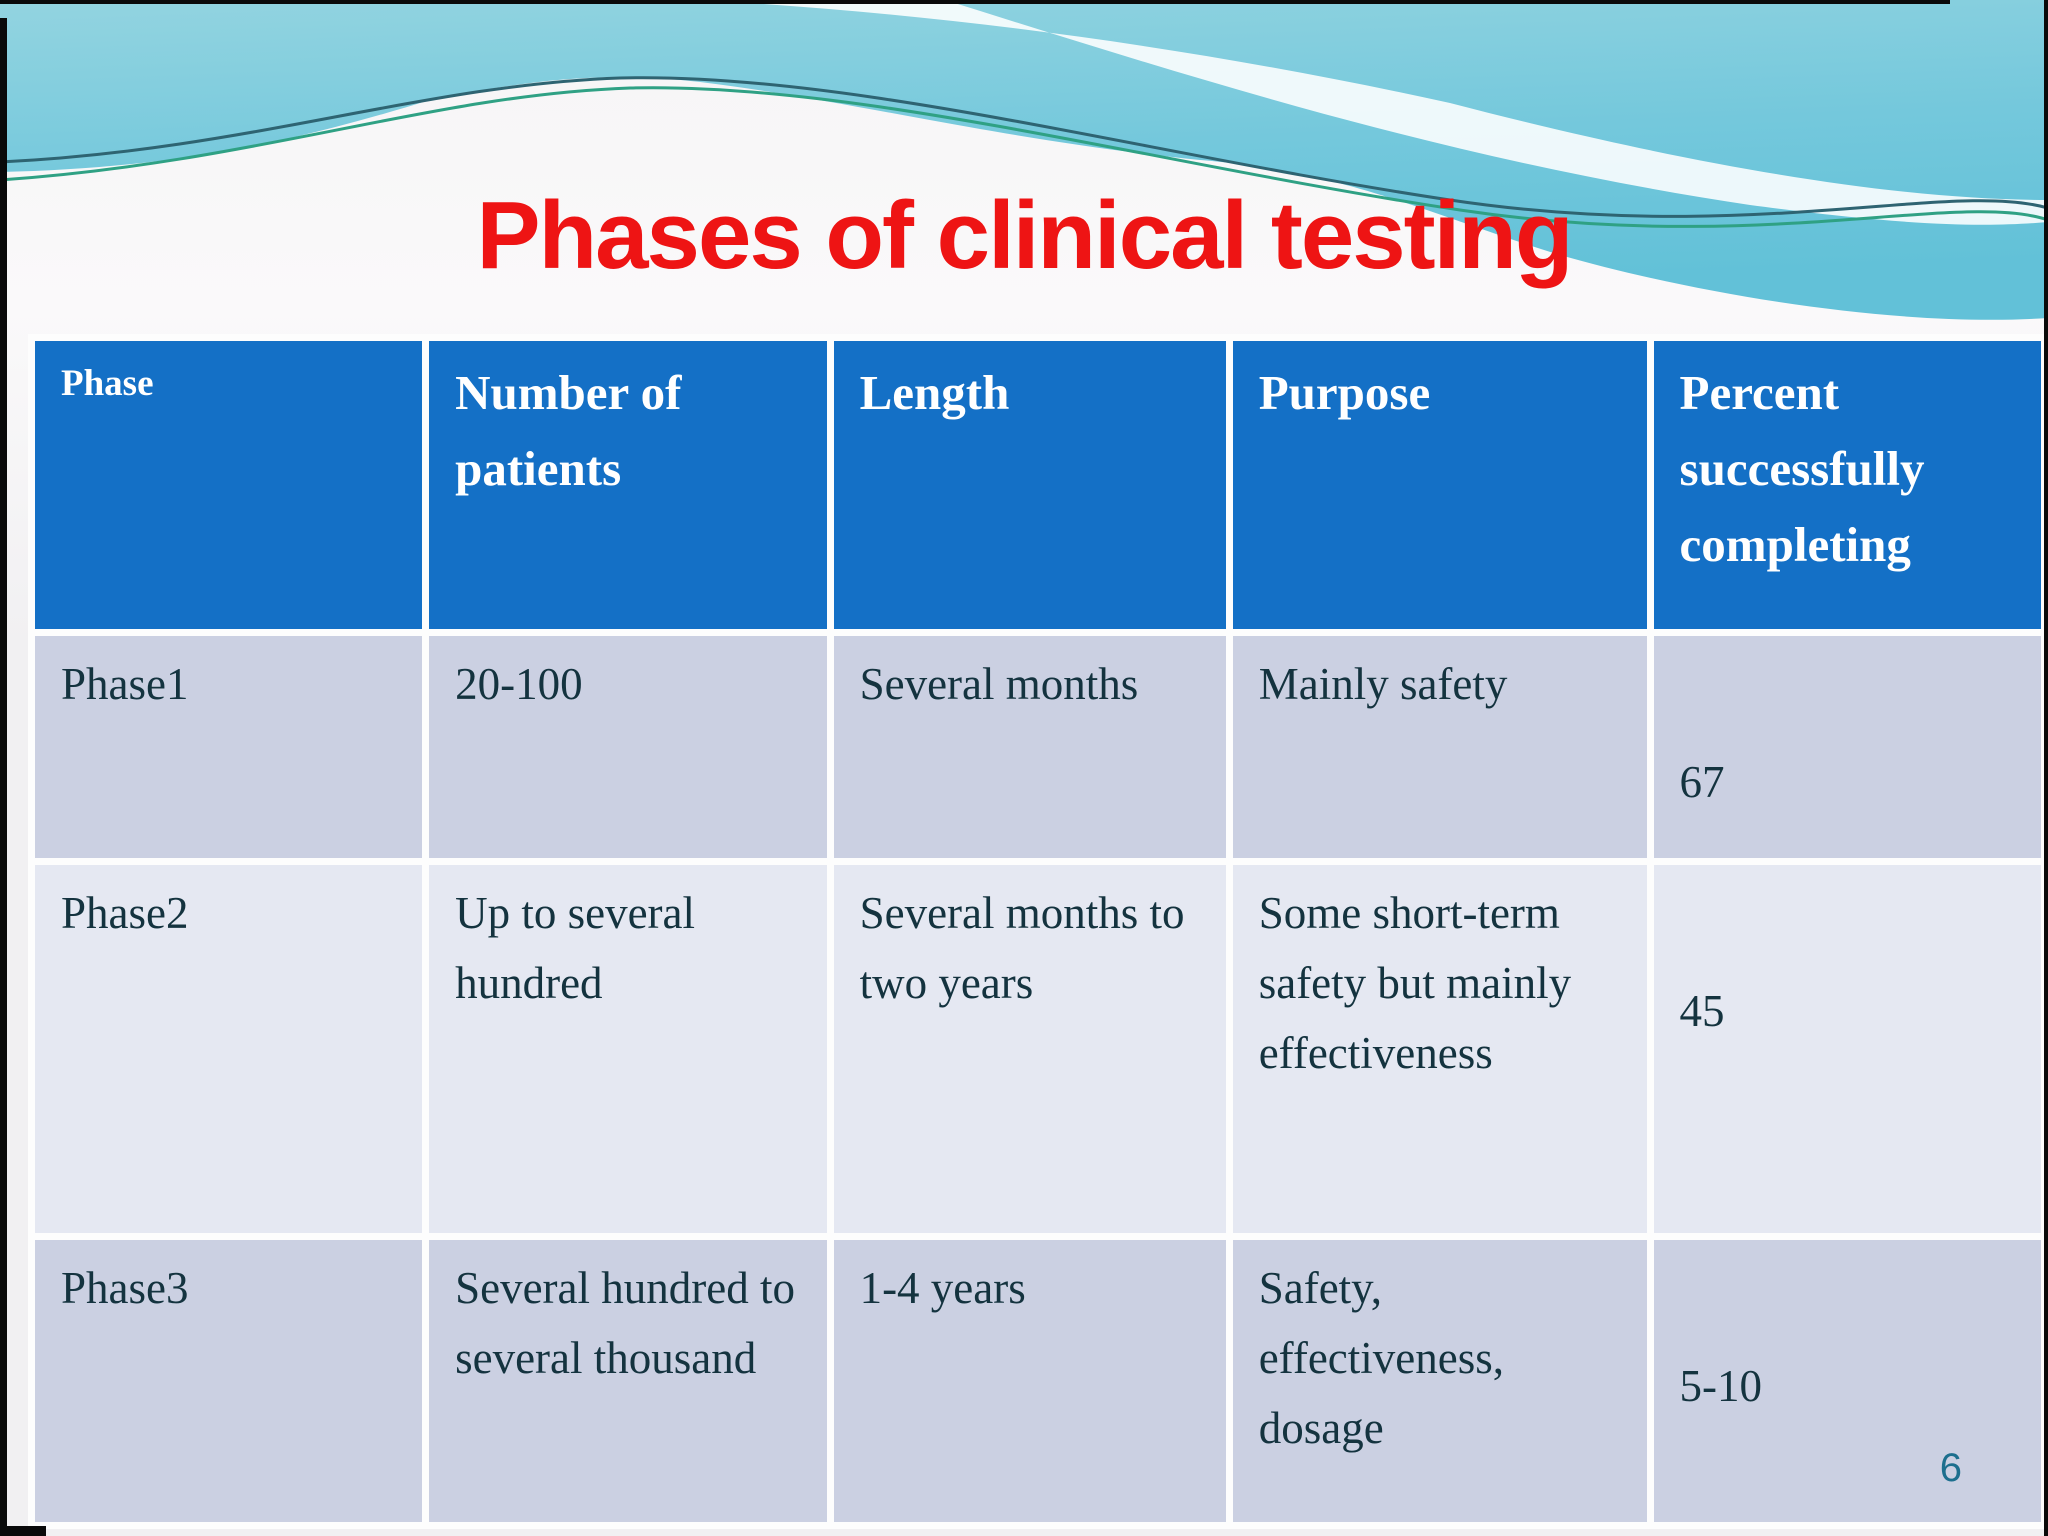 The image size is (2048, 1536). I want to click on column-header-length: Length, so click(1029, 485).